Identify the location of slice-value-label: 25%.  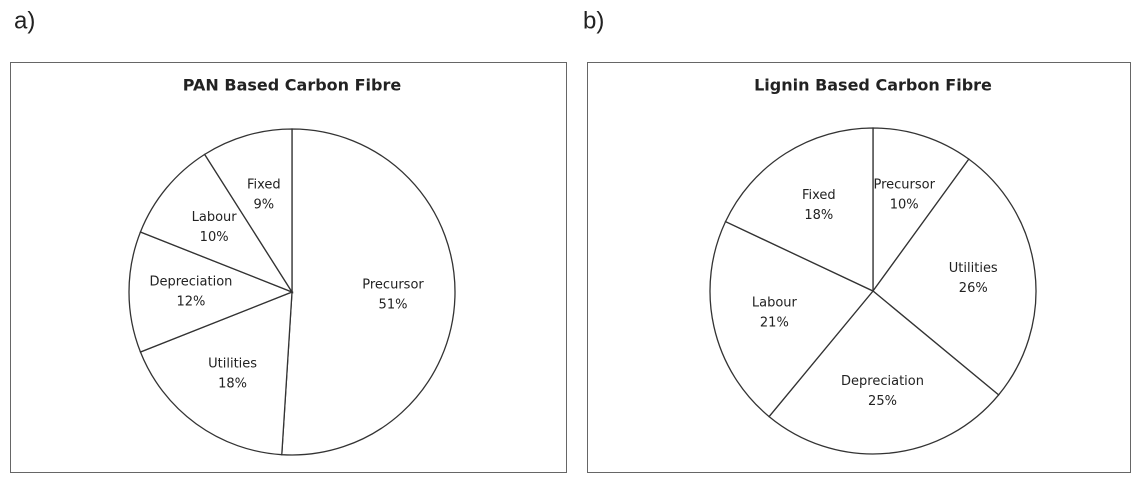
(882, 401).